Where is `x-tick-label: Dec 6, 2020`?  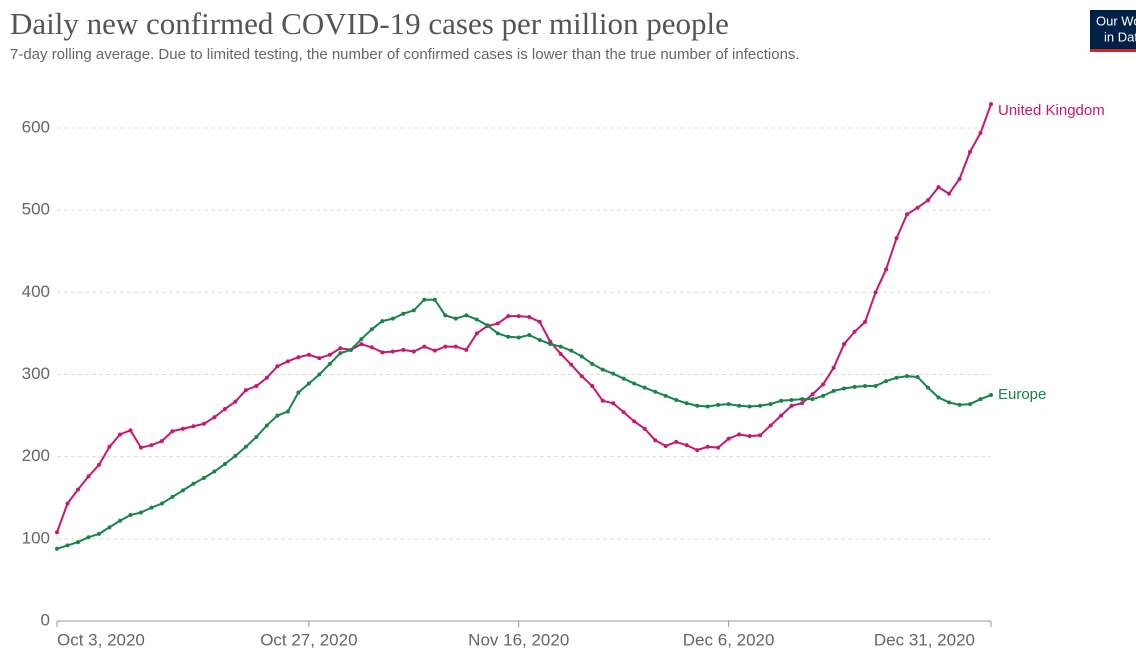 x-tick-label: Dec 6, 2020 is located at coordinates (729, 639).